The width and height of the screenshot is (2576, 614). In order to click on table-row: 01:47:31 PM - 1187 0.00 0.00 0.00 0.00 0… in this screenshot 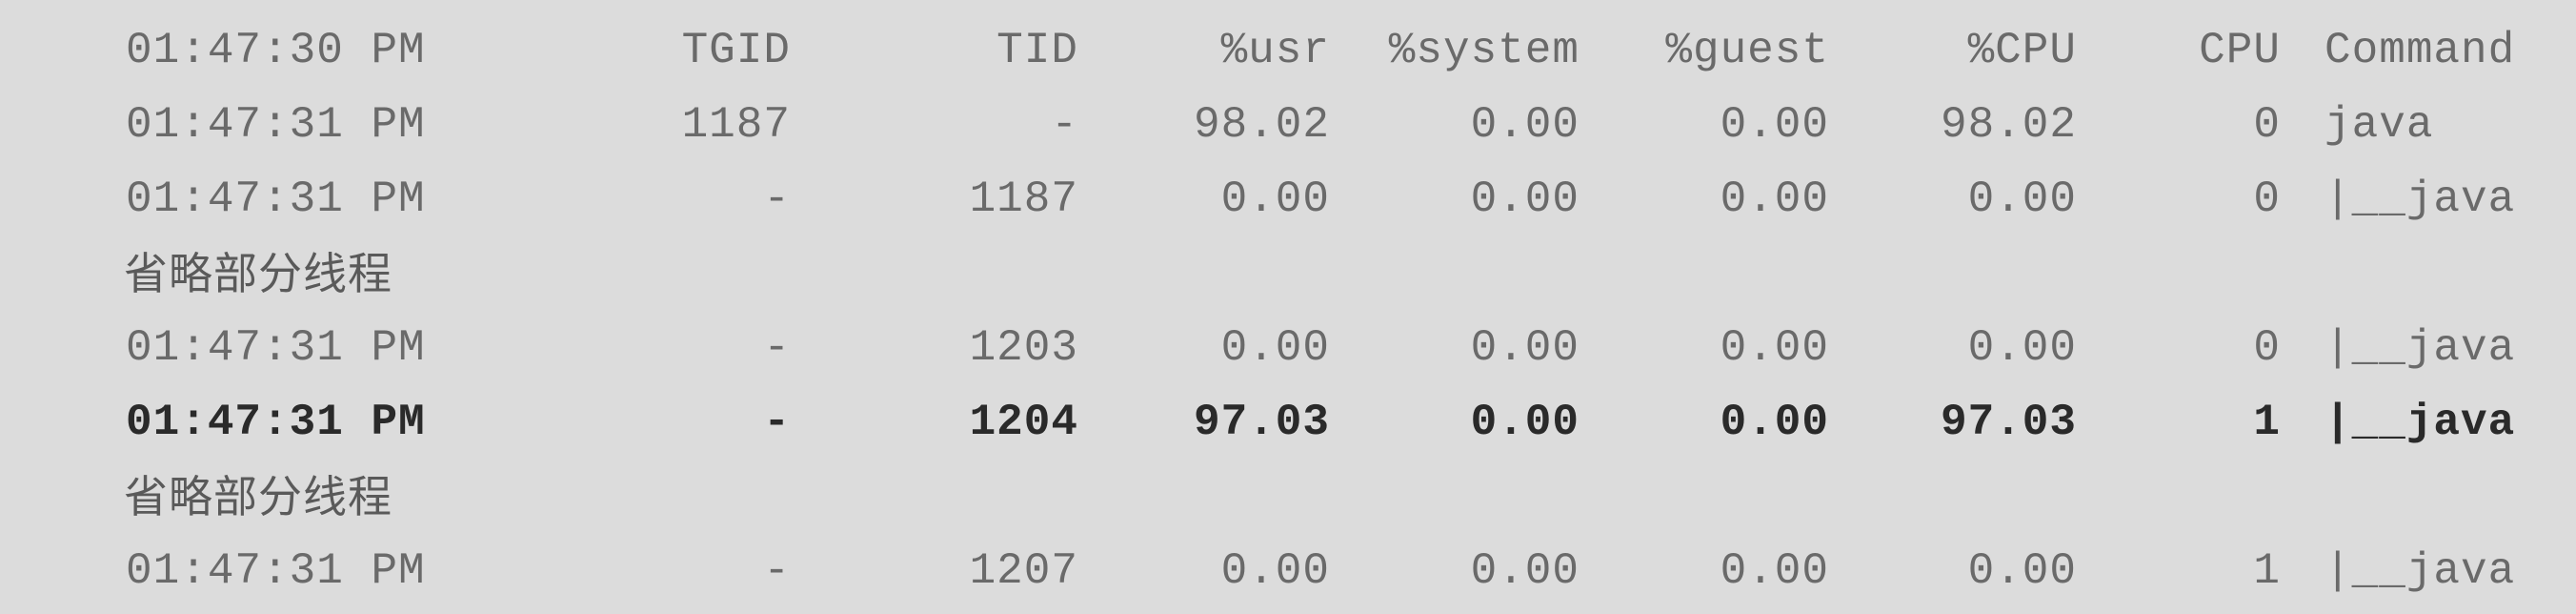, I will do `click(1288, 199)`.